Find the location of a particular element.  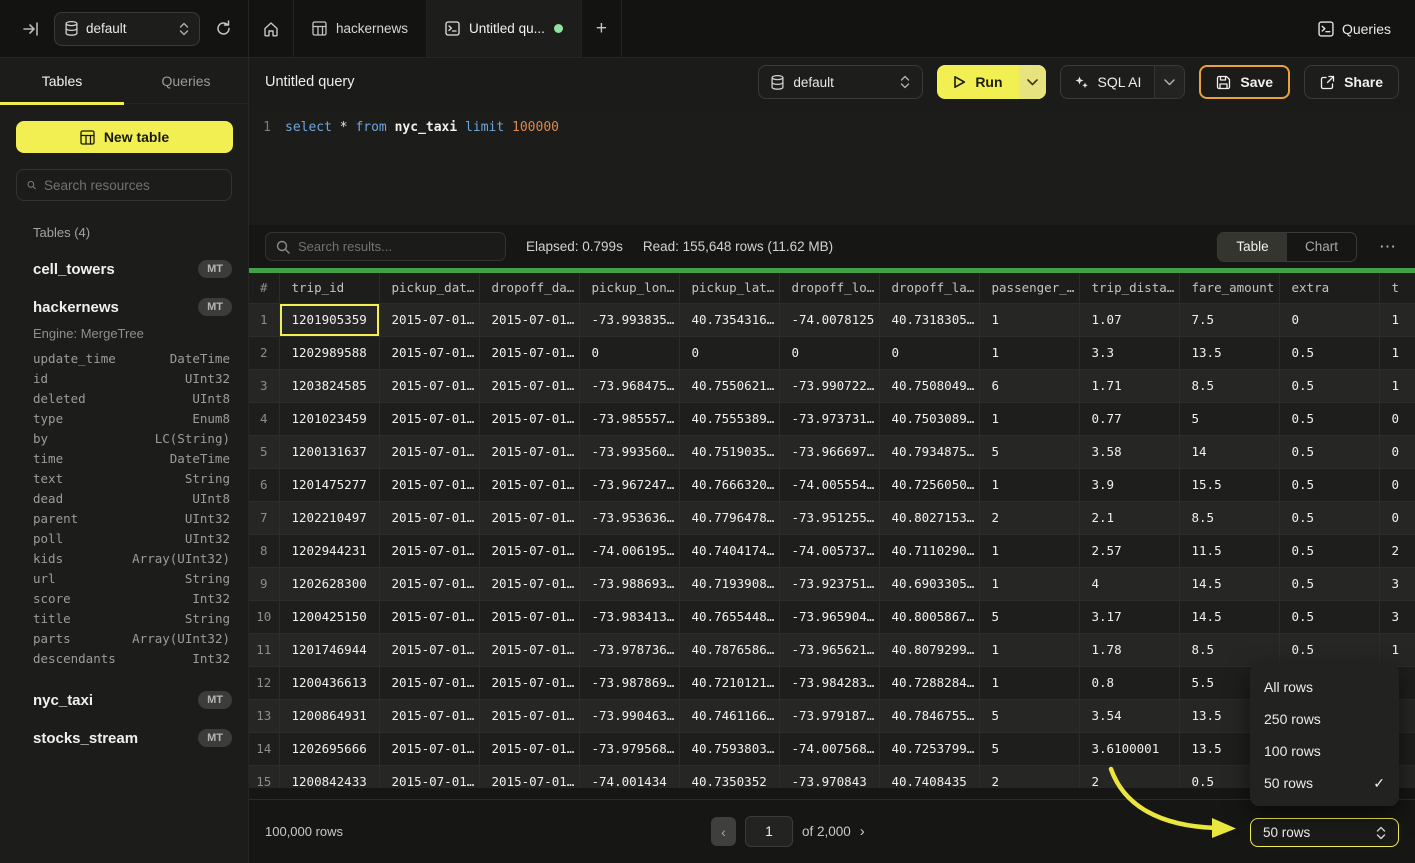

run-button: Run is located at coordinates (991, 82).